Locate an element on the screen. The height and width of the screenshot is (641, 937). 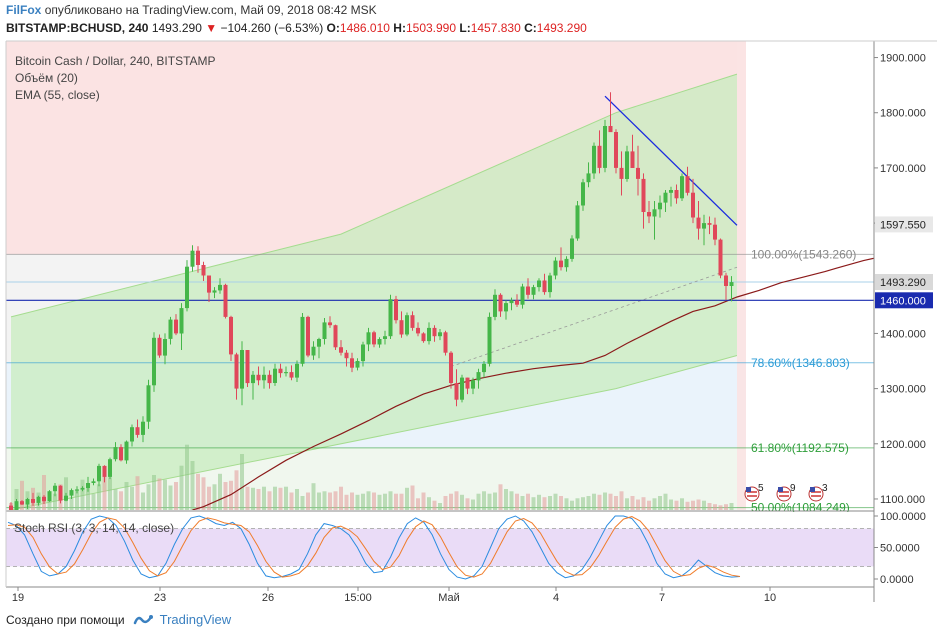
stoch-title: Stoch RSI (3, 3, 14, 14, close) is located at coordinates (94, 528).